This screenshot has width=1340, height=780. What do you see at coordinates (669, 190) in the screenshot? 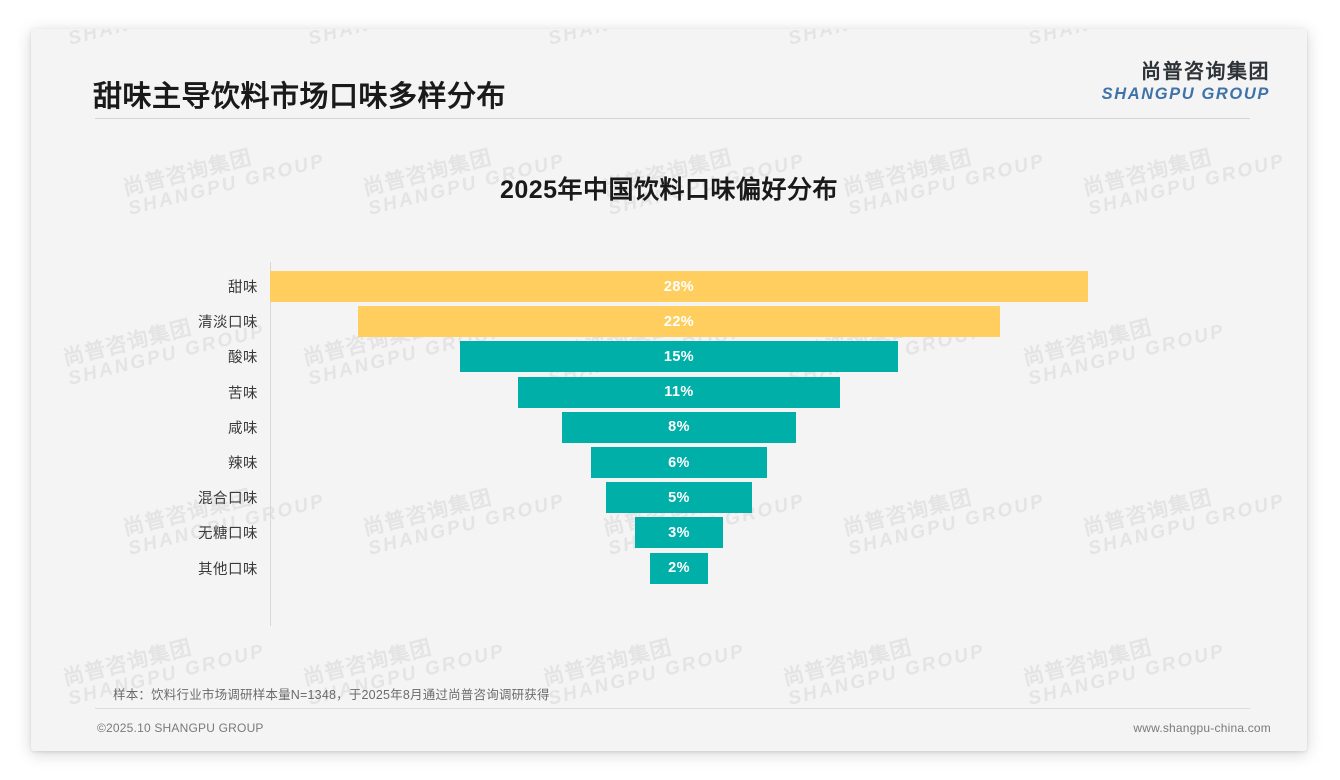
I see `chart-title: 2025年中国饮料口味偏好分布` at bounding box center [669, 190].